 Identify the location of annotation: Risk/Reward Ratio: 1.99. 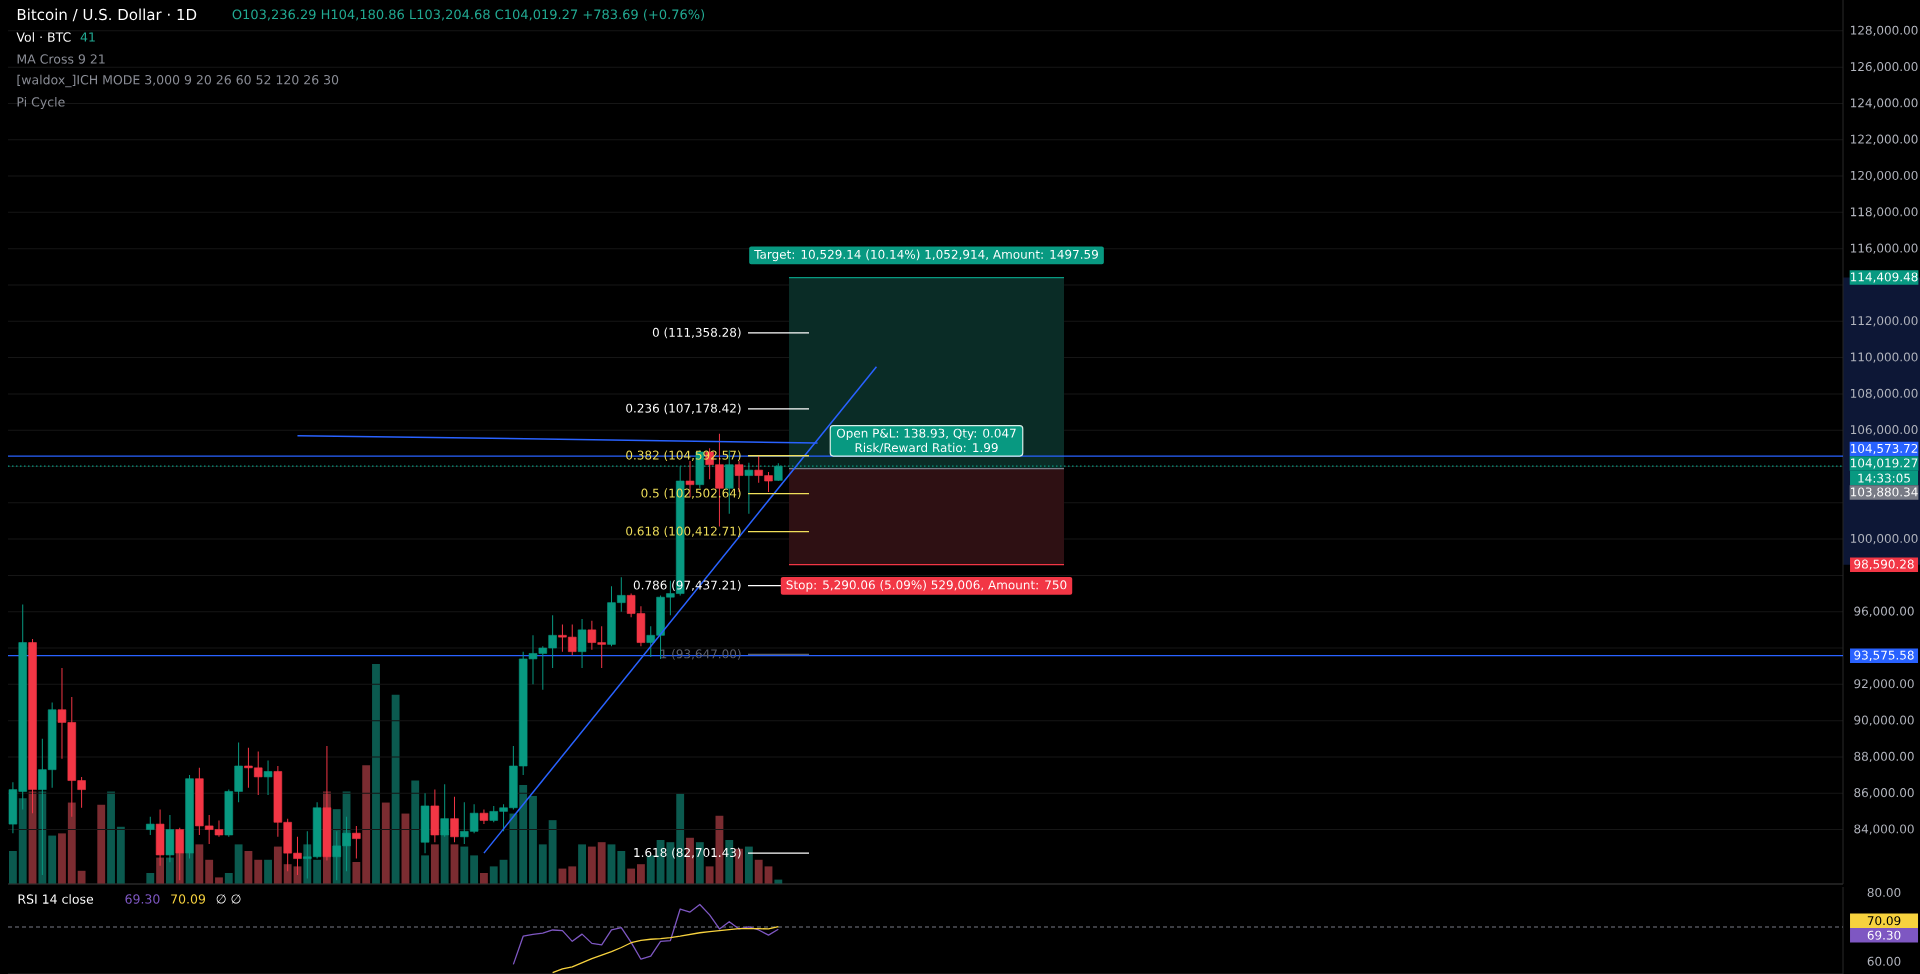
(926, 448).